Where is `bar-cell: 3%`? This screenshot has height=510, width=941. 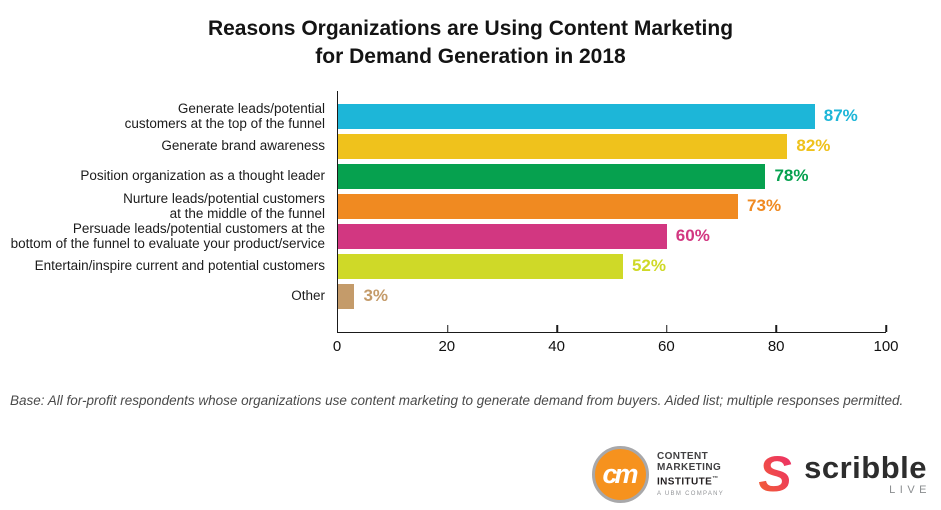 bar-cell: 3% is located at coordinates (611, 296).